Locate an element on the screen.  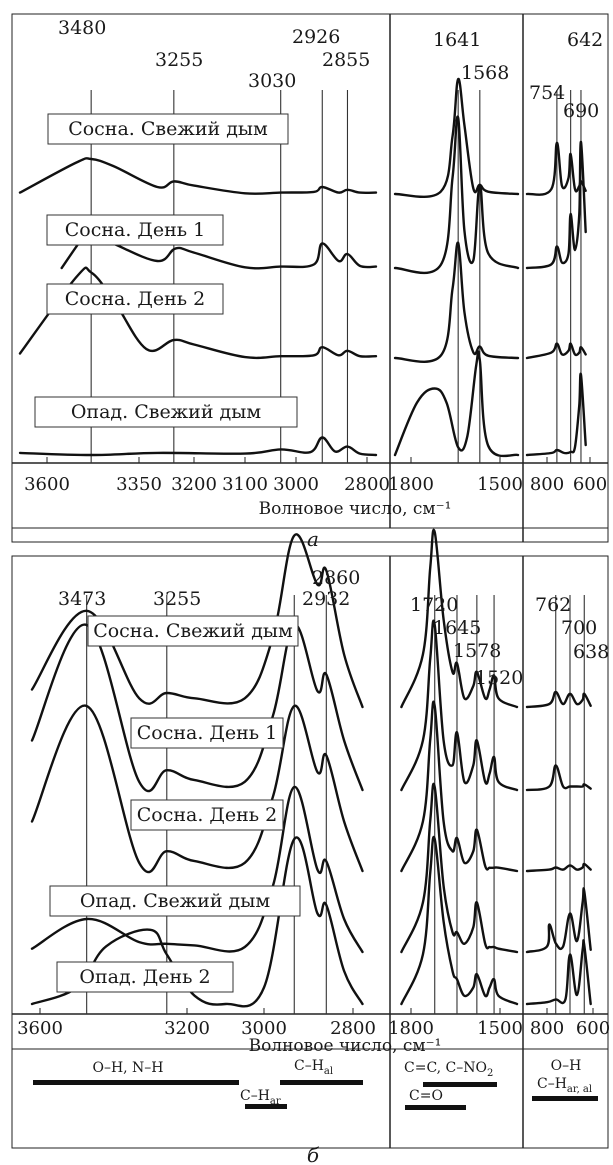
band-sub: 2 is located at coordinates (490, 1073).